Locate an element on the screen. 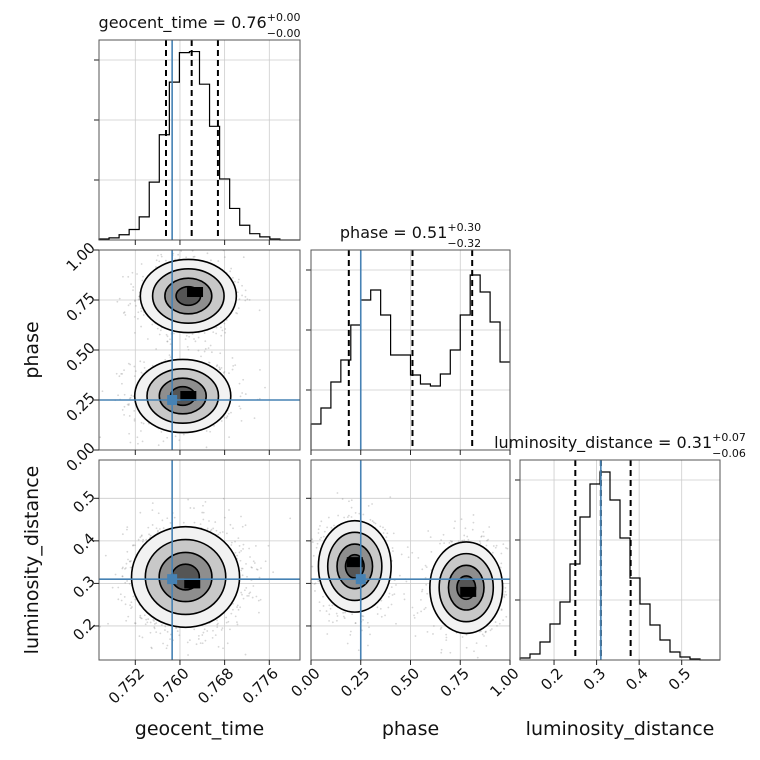 This screenshot has height=760, width=760. histogram-luminosity_distance: luminosity_distance = 0.31+0.07−0.06 is located at coordinates (620, 548).